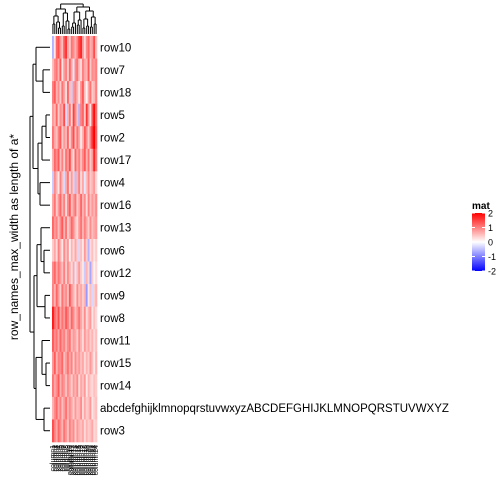 The width and height of the screenshot is (504, 504). What do you see at coordinates (14, 237) in the screenshot?
I see `y-axis-title: row_names_max_width as length of a*` at bounding box center [14, 237].